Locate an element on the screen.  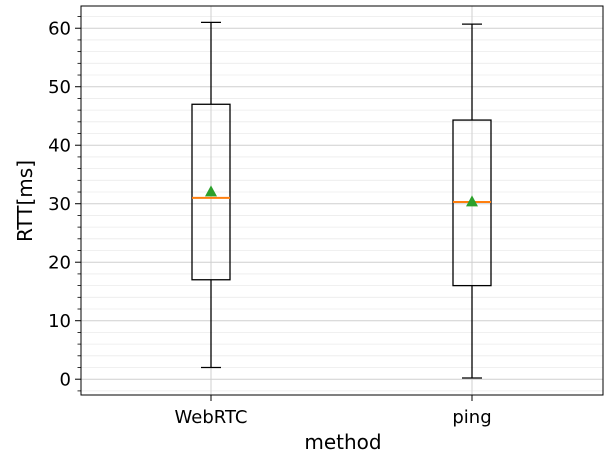
x-tick-label: ping is located at coordinates (471, 417).